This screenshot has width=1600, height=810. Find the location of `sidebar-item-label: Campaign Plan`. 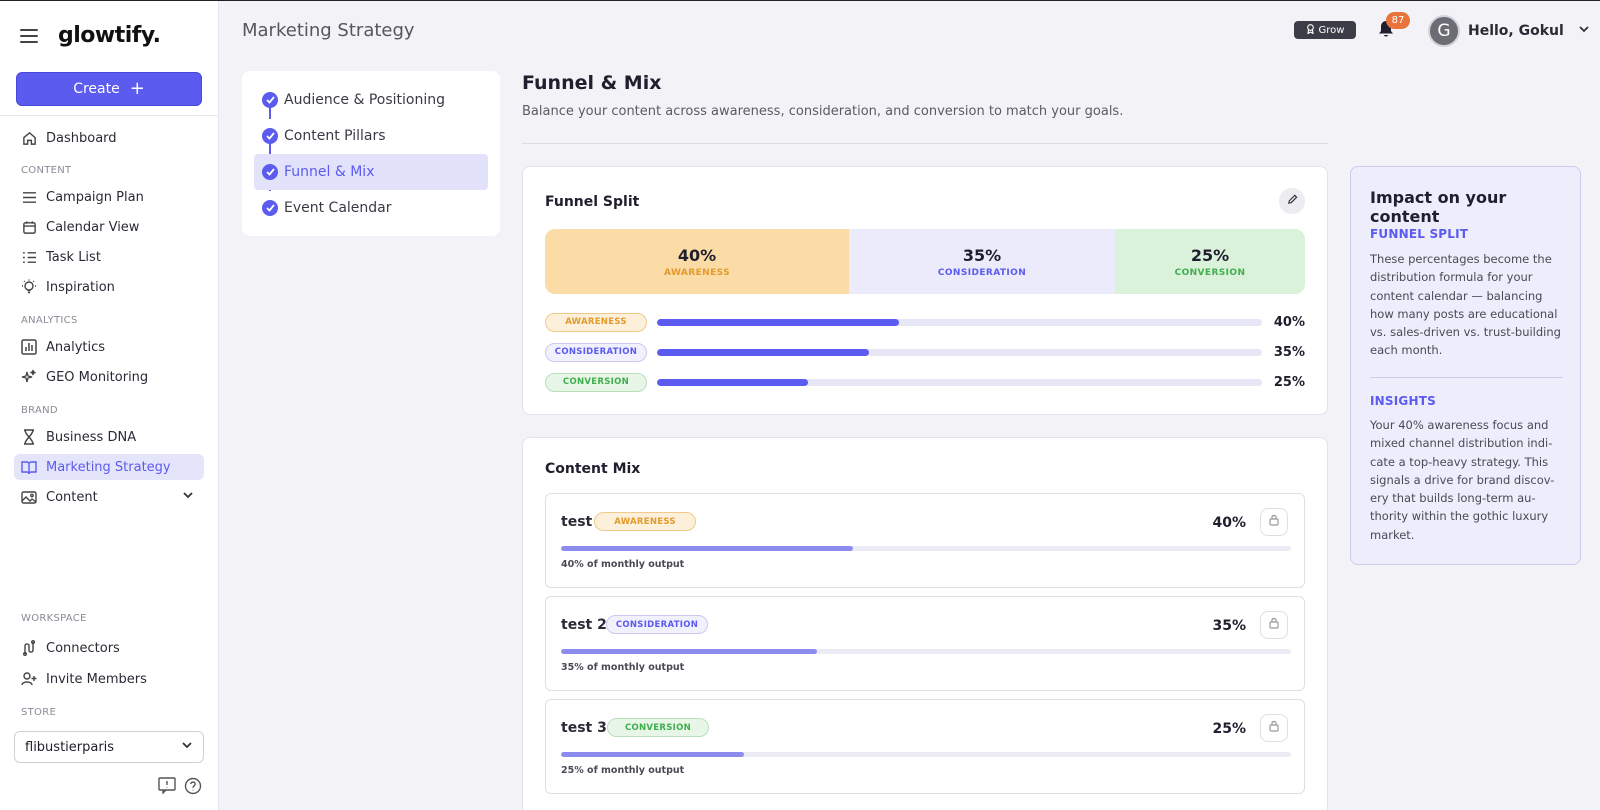

sidebar-item-label: Campaign Plan is located at coordinates (95, 197).